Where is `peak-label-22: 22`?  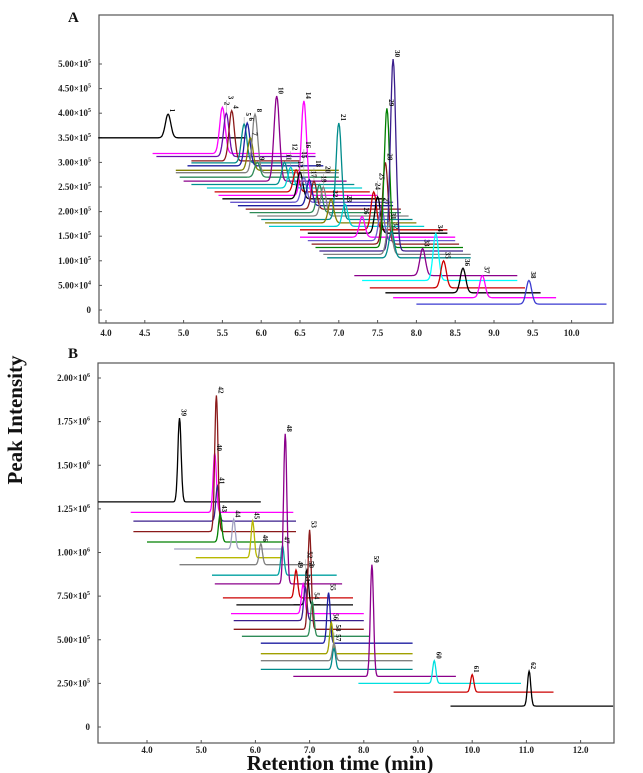 peak-label-22: 22 is located at coordinates (335, 194).